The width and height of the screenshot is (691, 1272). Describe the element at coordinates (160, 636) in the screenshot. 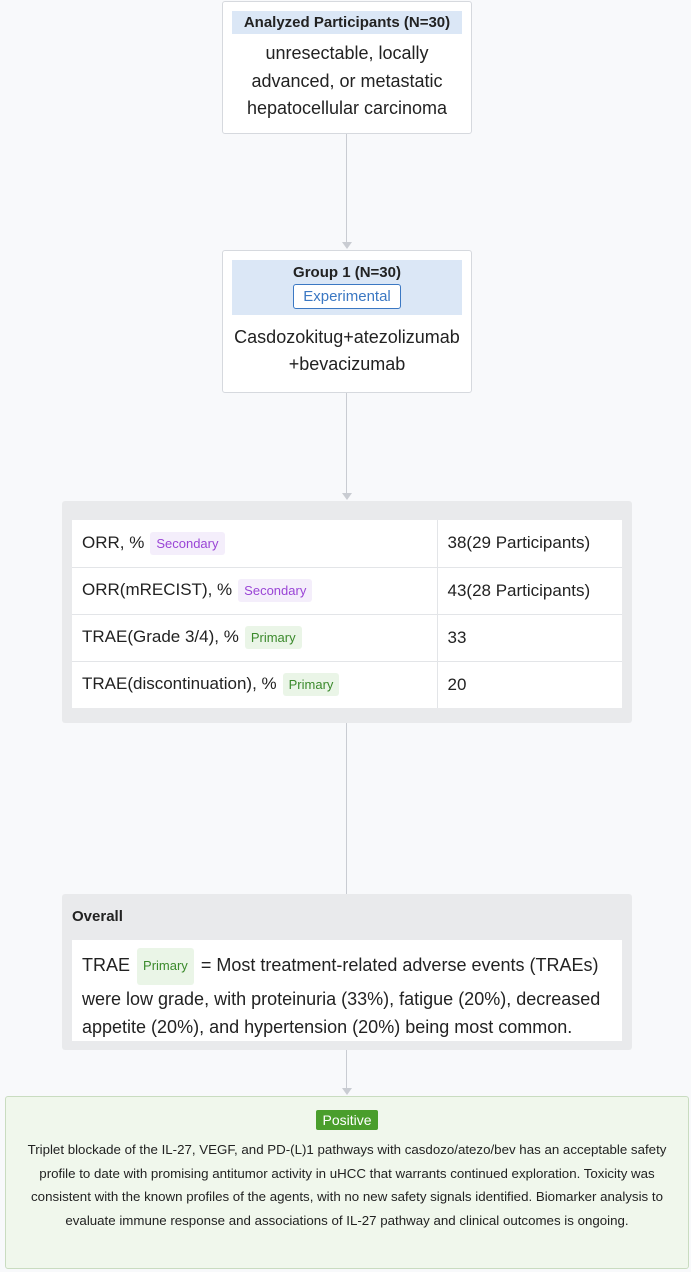

I see `outcome-label: TRAE(Grade 3/4), %` at that location.